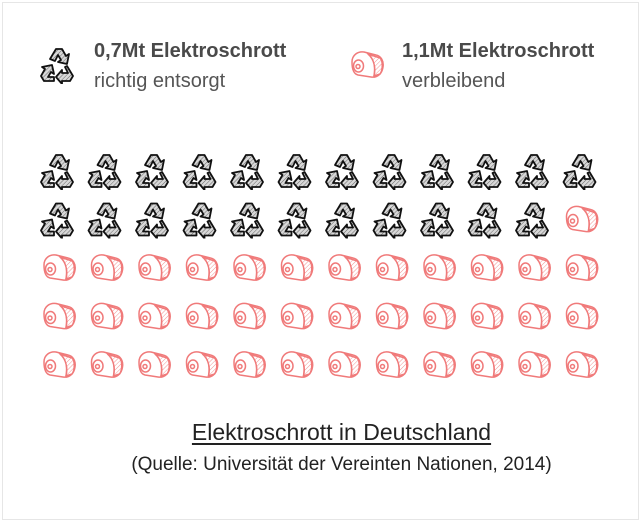  What do you see at coordinates (366, 64) in the screenshot?
I see `ham-icon` at bounding box center [366, 64].